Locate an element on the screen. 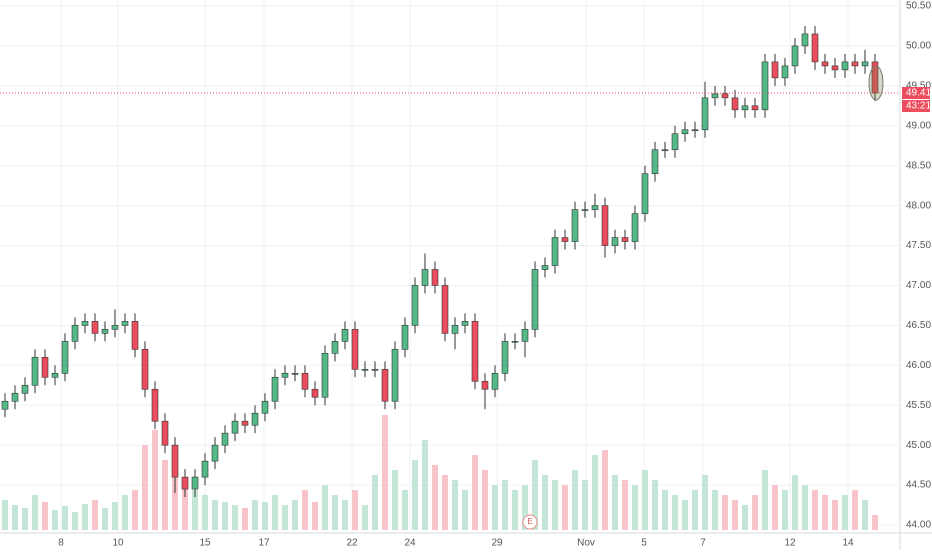 The height and width of the screenshot is (555, 932). y-tick-label: 46.00 is located at coordinates (918, 365).